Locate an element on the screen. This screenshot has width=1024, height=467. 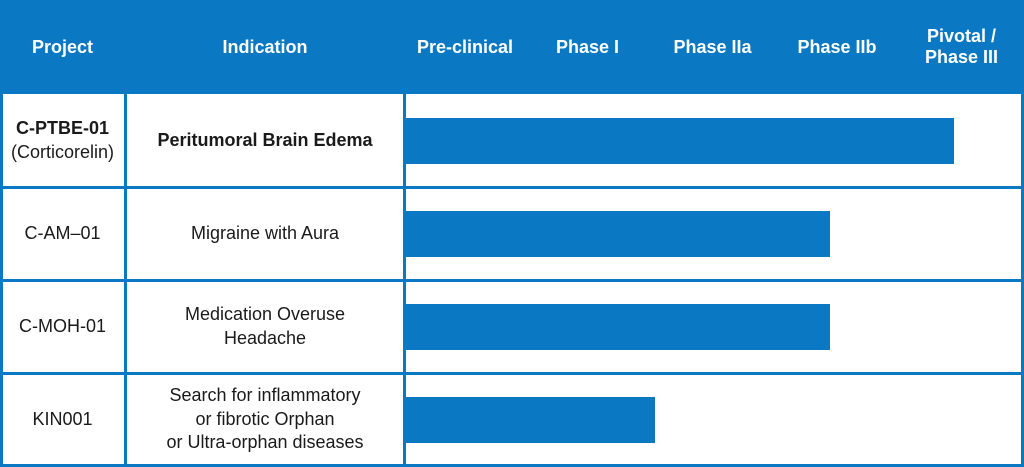
project-name: KIN001 is located at coordinates (62, 418).